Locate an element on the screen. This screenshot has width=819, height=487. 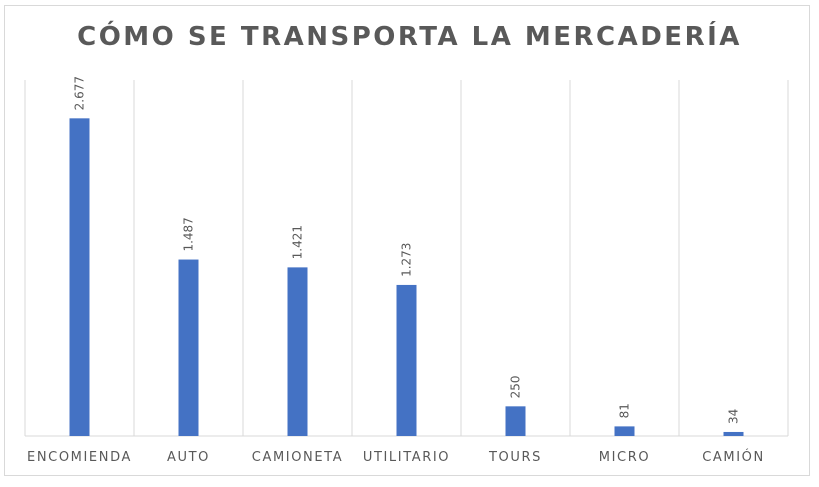
category-label: UTILITARIO is located at coordinates (406, 457).